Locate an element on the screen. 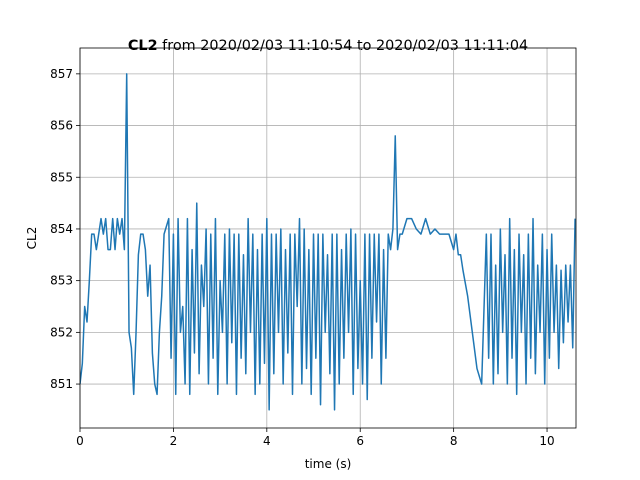 The height and width of the screenshot is (480, 640). x-tick-label: 10 is located at coordinates (546, 441).